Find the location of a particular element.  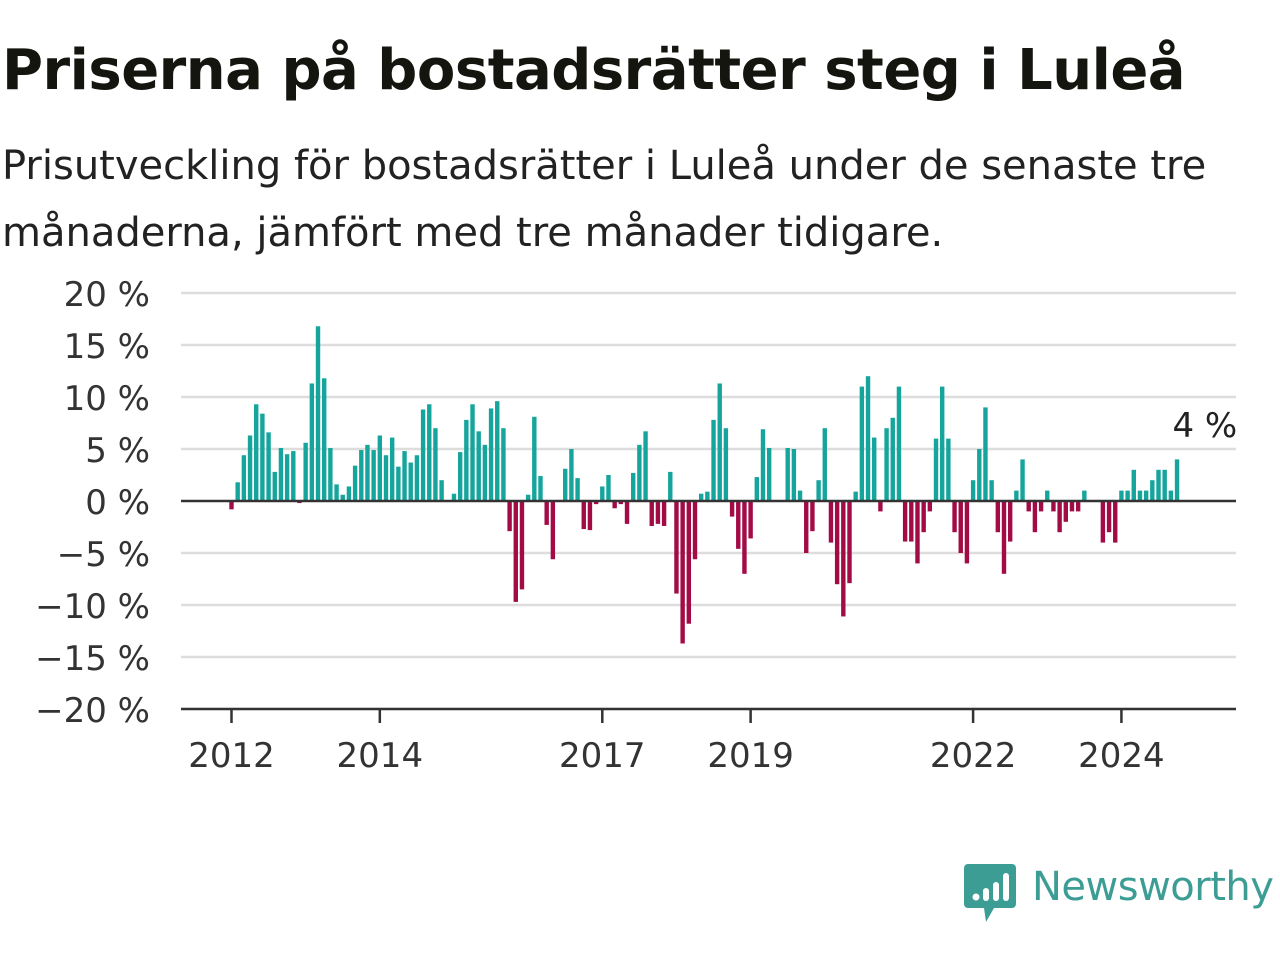

newsworthy-logo-icon is located at coordinates (990, 893).